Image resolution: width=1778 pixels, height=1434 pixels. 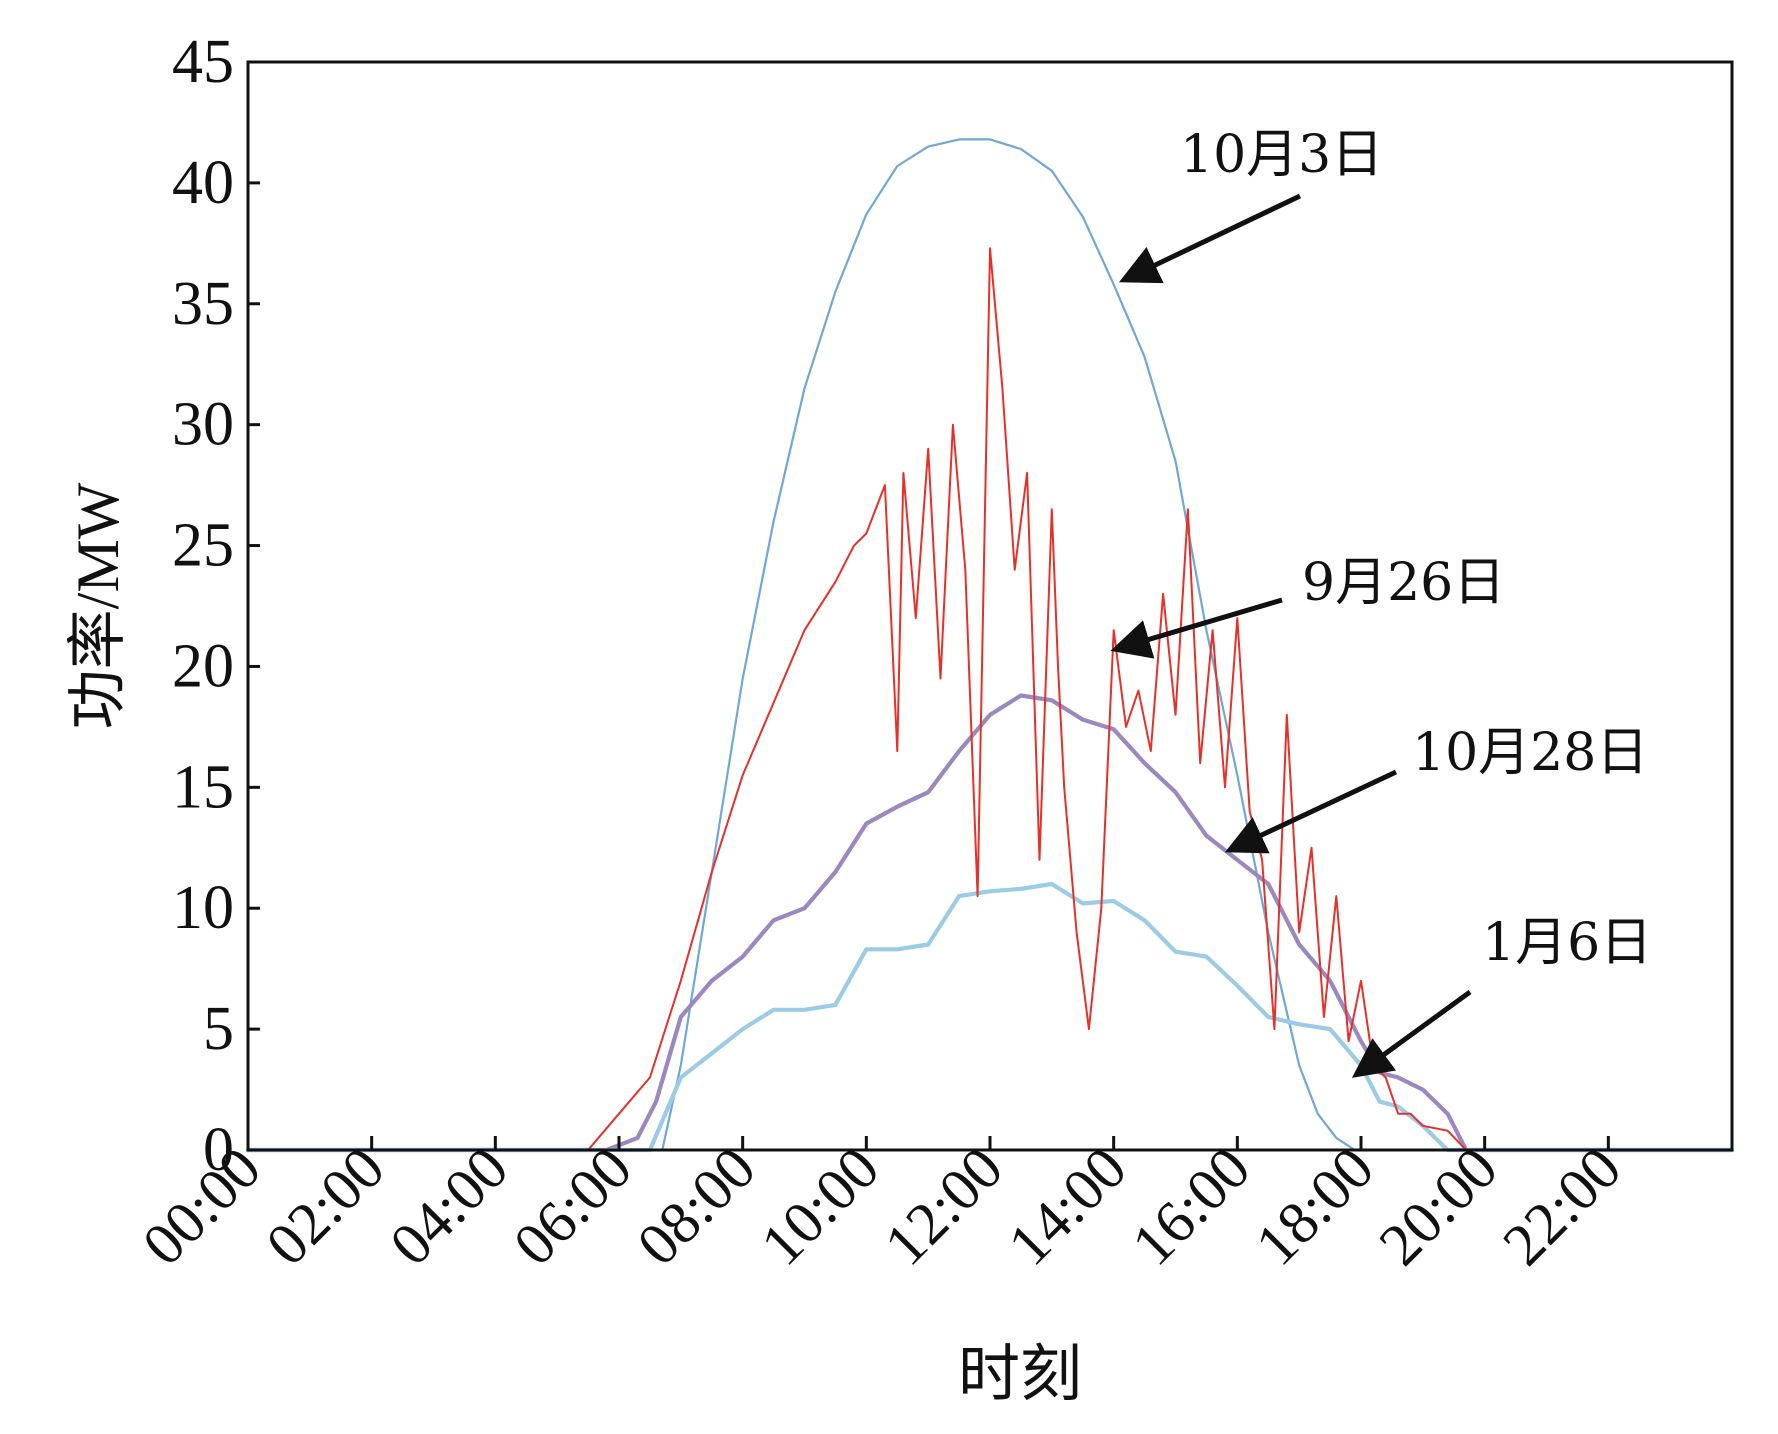 What do you see at coordinates (218, 1150) in the screenshot?
I see `y-tick-label: 0` at bounding box center [218, 1150].